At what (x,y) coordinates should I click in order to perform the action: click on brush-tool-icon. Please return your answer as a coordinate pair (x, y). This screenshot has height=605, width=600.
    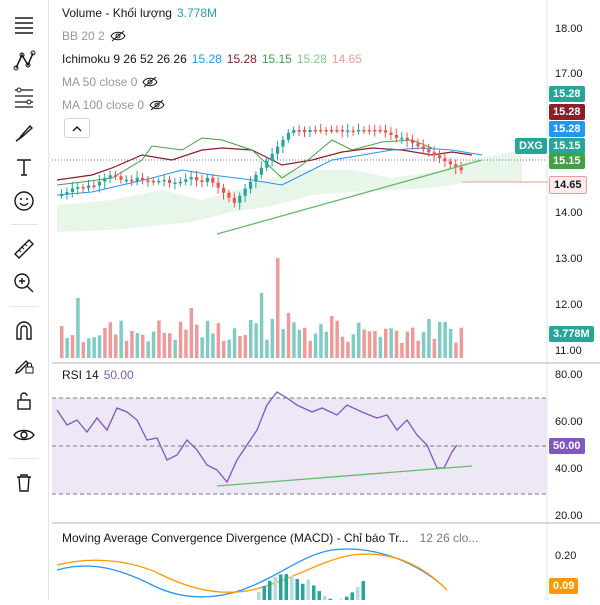
    Looking at the image, I should click on (24, 133).